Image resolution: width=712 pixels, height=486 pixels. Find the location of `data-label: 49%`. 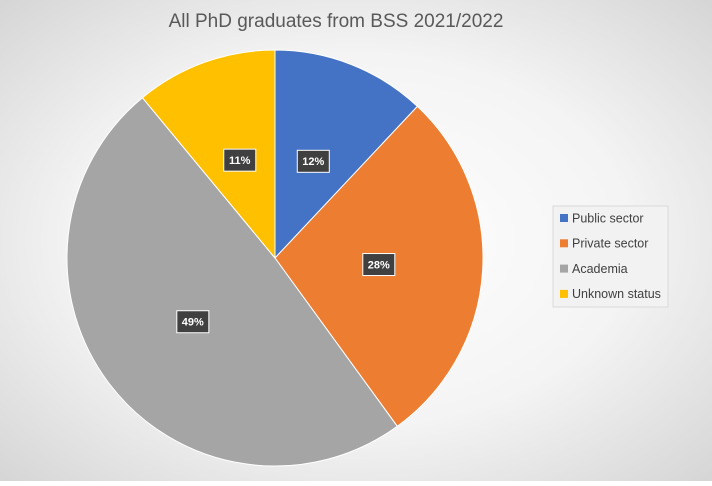

data-label: 49% is located at coordinates (193, 323).